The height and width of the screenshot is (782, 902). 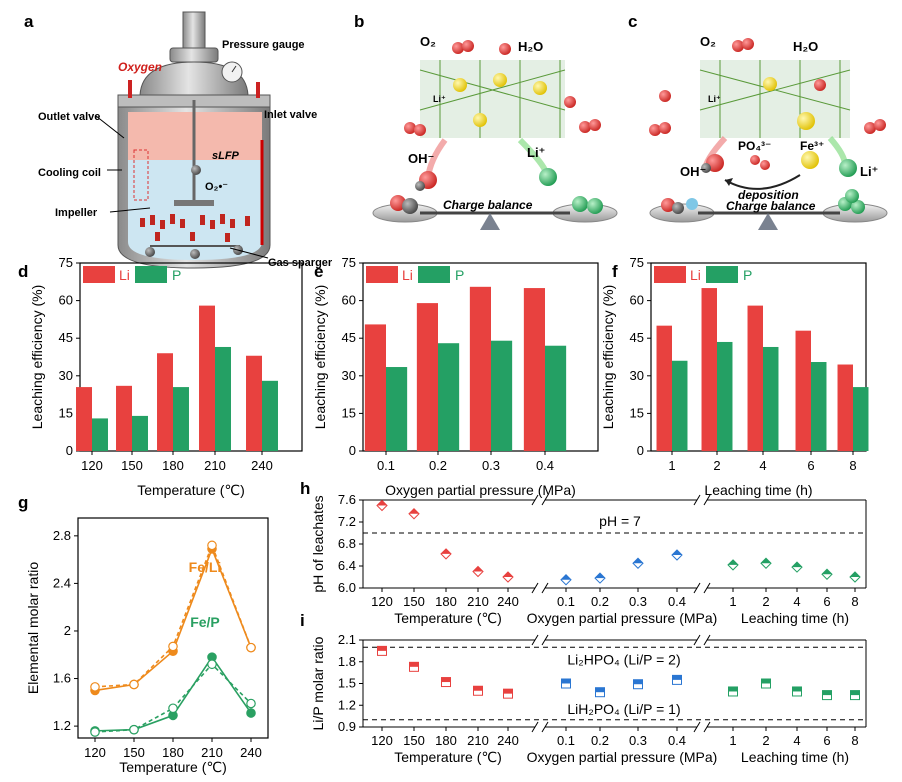 What do you see at coordinates (216, 187) in the screenshot?
I see `superoxide-label: O₂•⁻` at bounding box center [216, 187].